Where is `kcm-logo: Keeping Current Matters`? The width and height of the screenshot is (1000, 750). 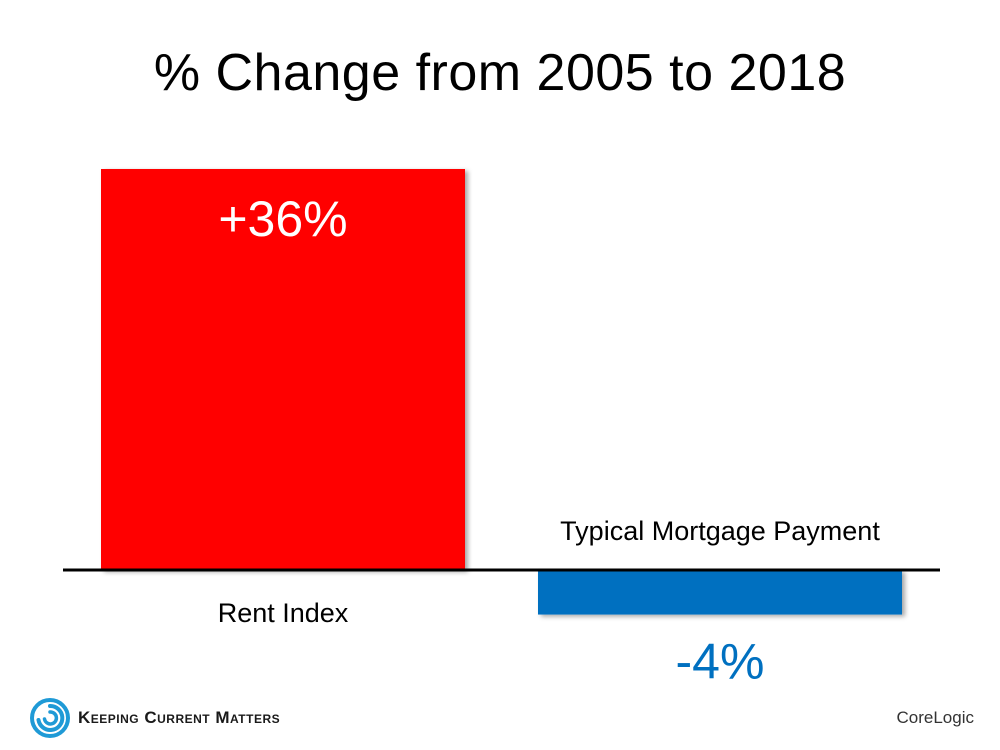
kcm-logo: Keeping Current Matters is located at coordinates (155, 718).